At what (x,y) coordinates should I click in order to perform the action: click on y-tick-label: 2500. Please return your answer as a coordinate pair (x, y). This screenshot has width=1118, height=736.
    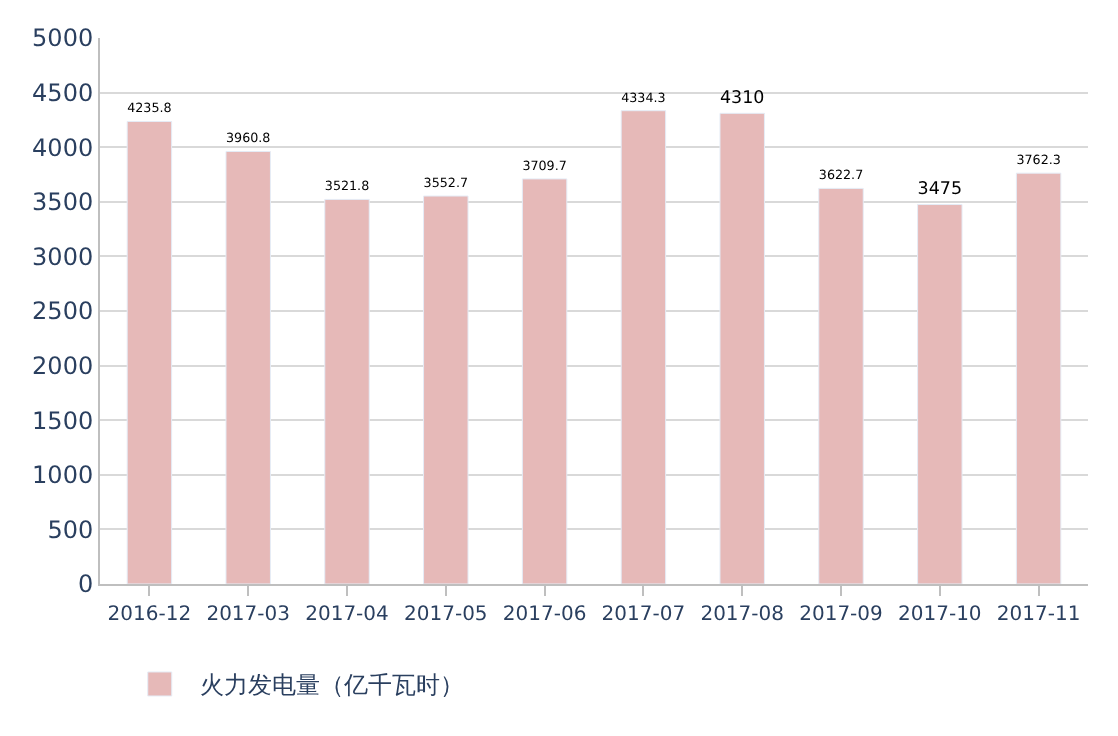
    Looking at the image, I should click on (63, 311).